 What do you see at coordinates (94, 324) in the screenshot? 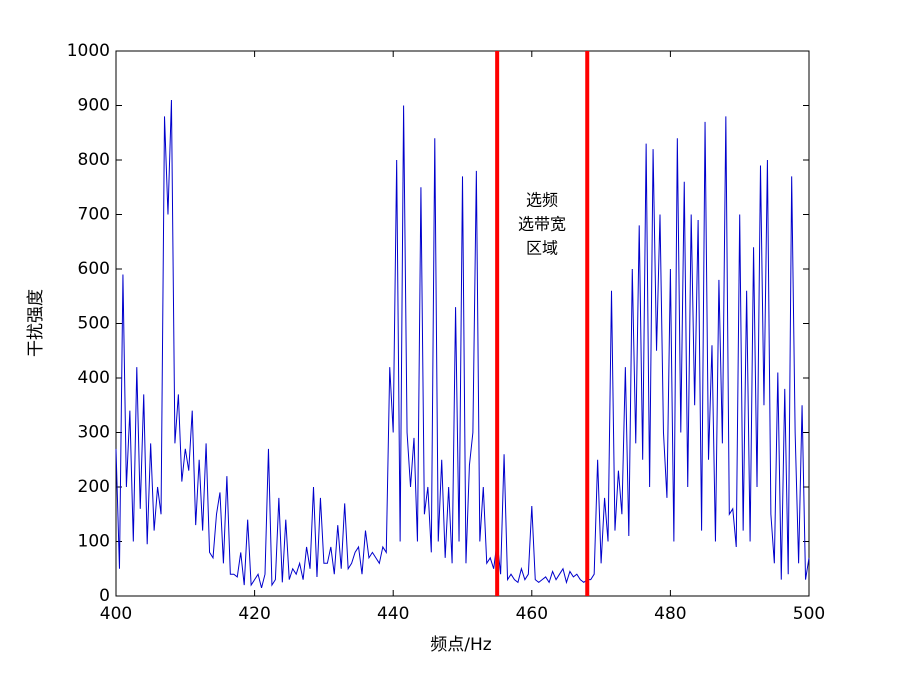
I see `y-tick-label: 500` at bounding box center [94, 324].